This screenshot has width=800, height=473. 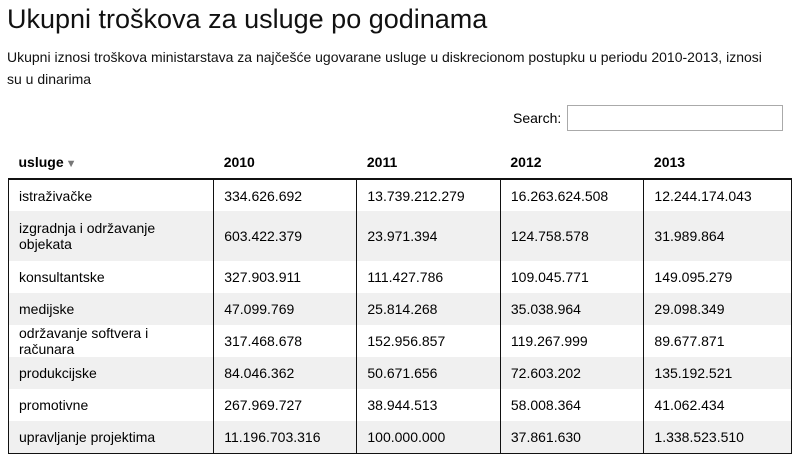 What do you see at coordinates (428, 236) in the screenshot?
I see `table-cell: 23.971.394` at bounding box center [428, 236].